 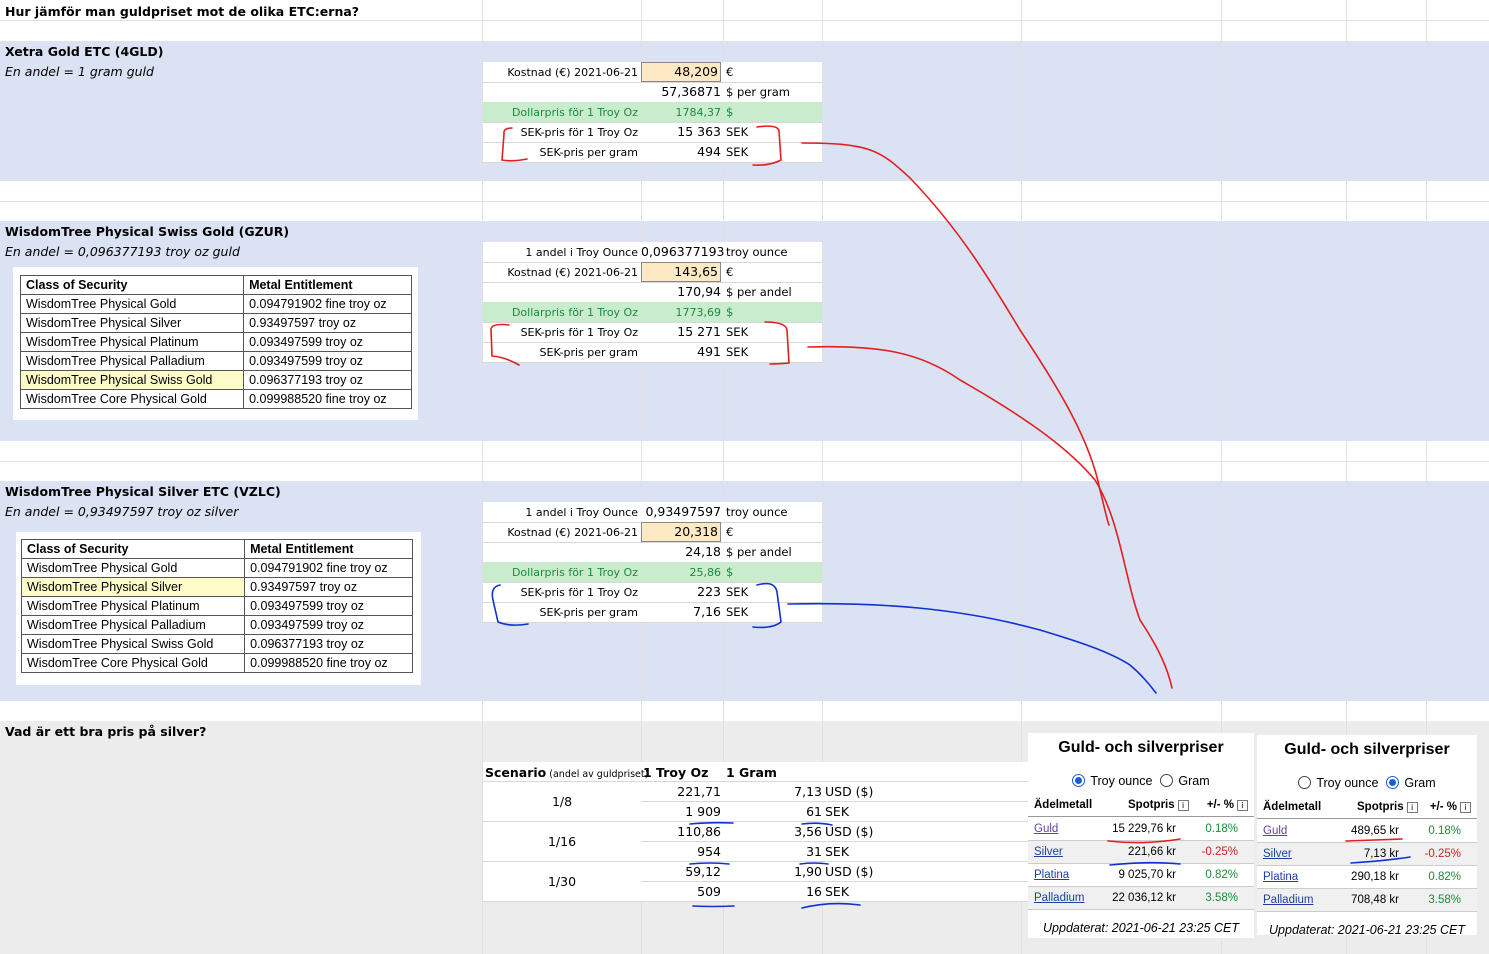 What do you see at coordinates (755, 821) in the screenshot?
I see `scenario-divider` at bounding box center [755, 821].